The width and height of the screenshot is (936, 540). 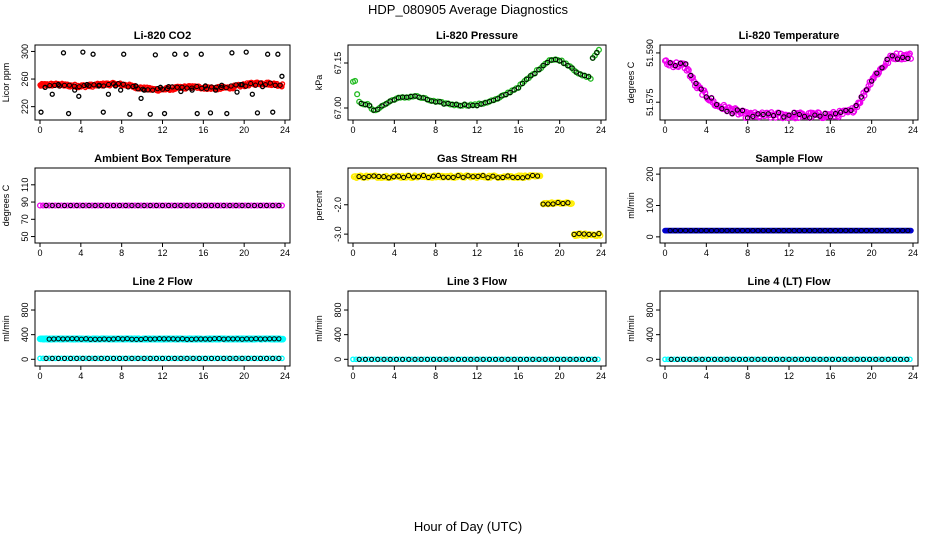 What do you see at coordinates (468, 526) in the screenshot?
I see `x-axis-label: Hour of Day (UTC)` at bounding box center [468, 526].